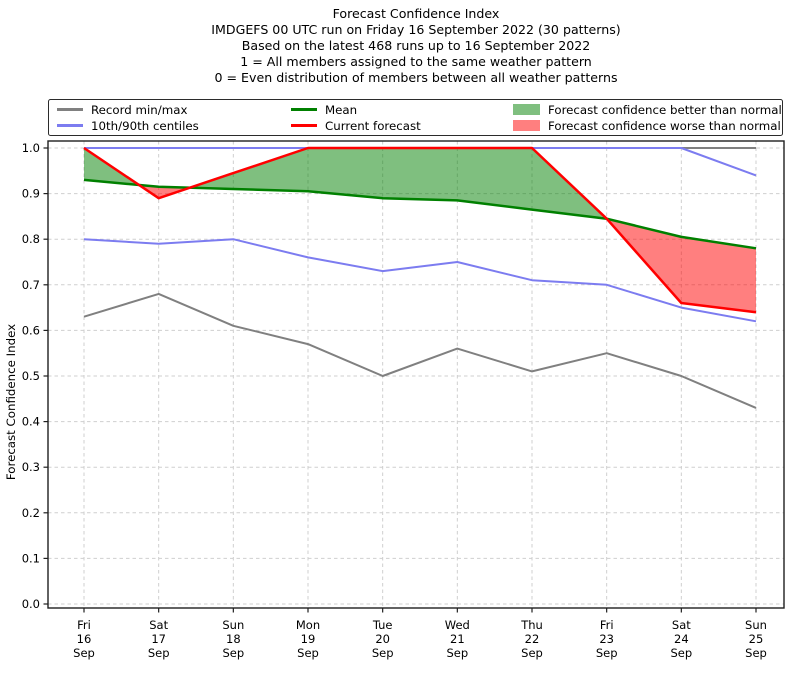 The height and width of the screenshot is (676, 800). What do you see at coordinates (457, 639) in the screenshot?
I see `x-tick-label: 21` at bounding box center [457, 639].